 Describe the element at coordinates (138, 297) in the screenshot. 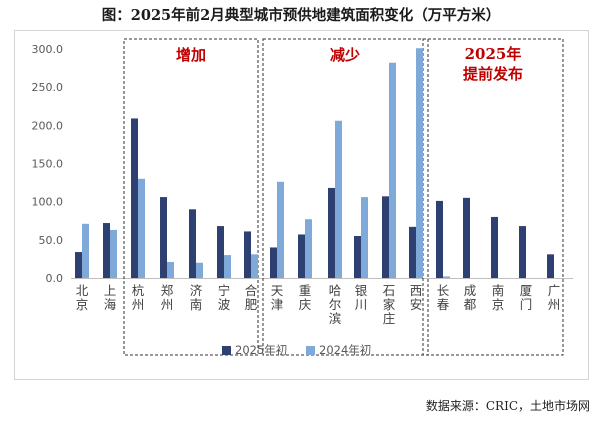

I see `x-tick-label: 杭州` at that location.